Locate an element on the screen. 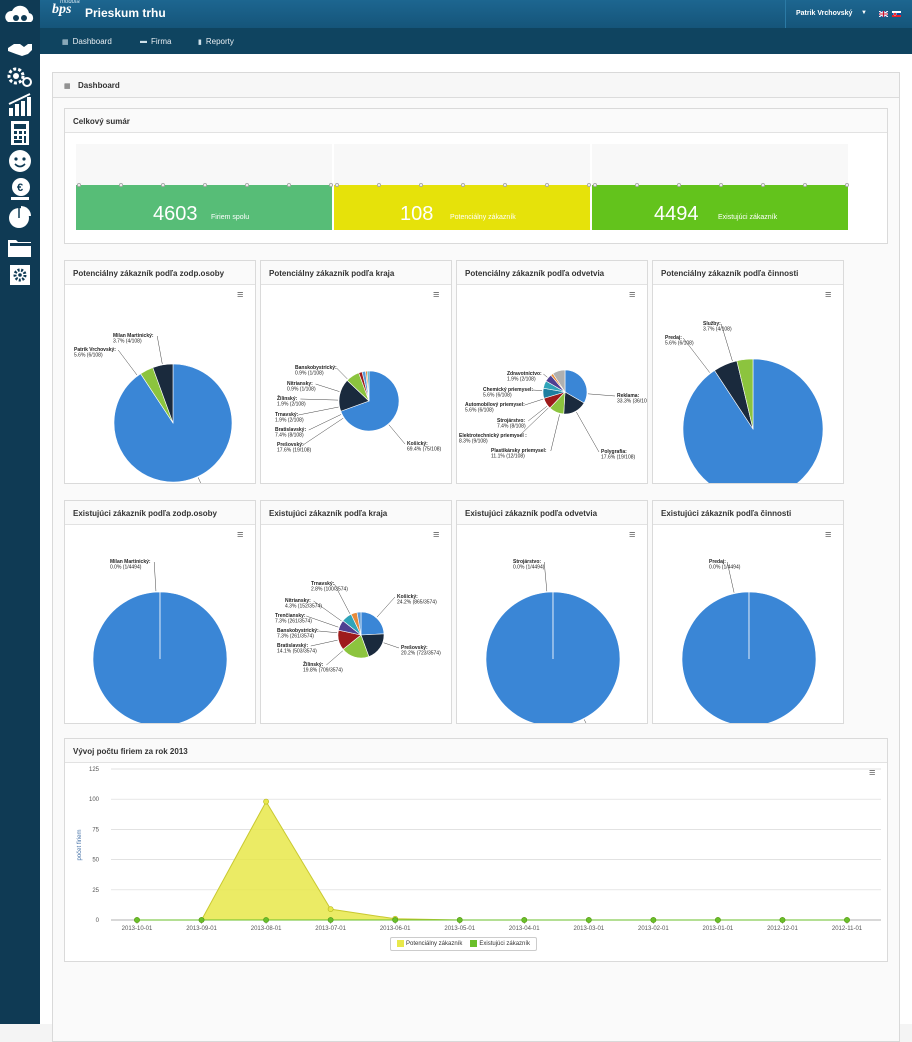 The width and height of the screenshot is (912, 1042). euro-money-icon: € is located at coordinates (20, 189).